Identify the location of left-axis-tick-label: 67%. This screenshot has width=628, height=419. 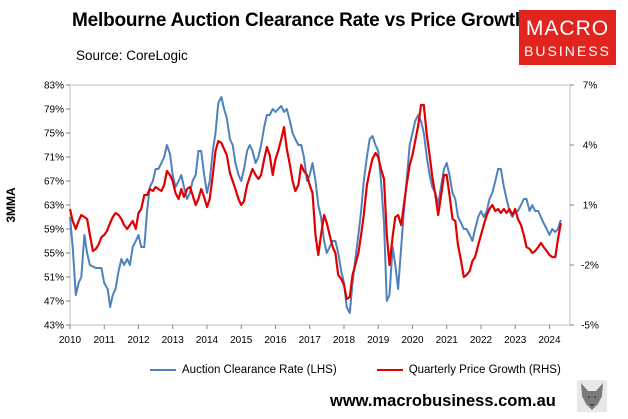
(54, 182).